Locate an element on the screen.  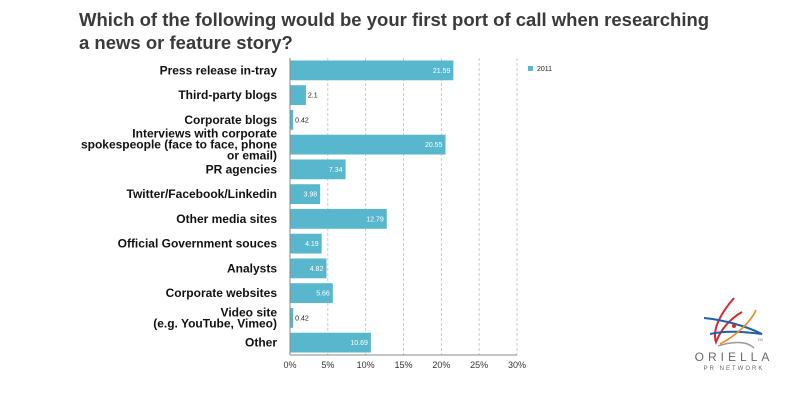
category-label: Press release in-tray is located at coordinates (219, 70).